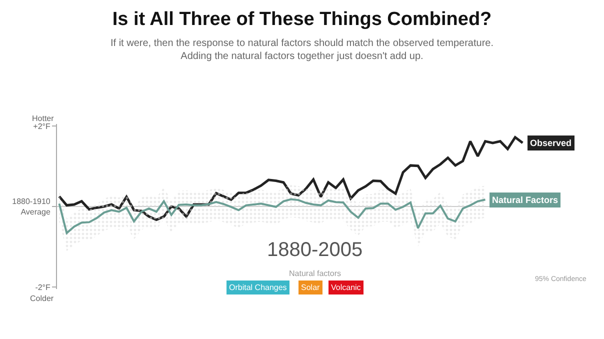  What do you see at coordinates (551, 143) in the screenshot?
I see `series-label: Observed` at bounding box center [551, 143].